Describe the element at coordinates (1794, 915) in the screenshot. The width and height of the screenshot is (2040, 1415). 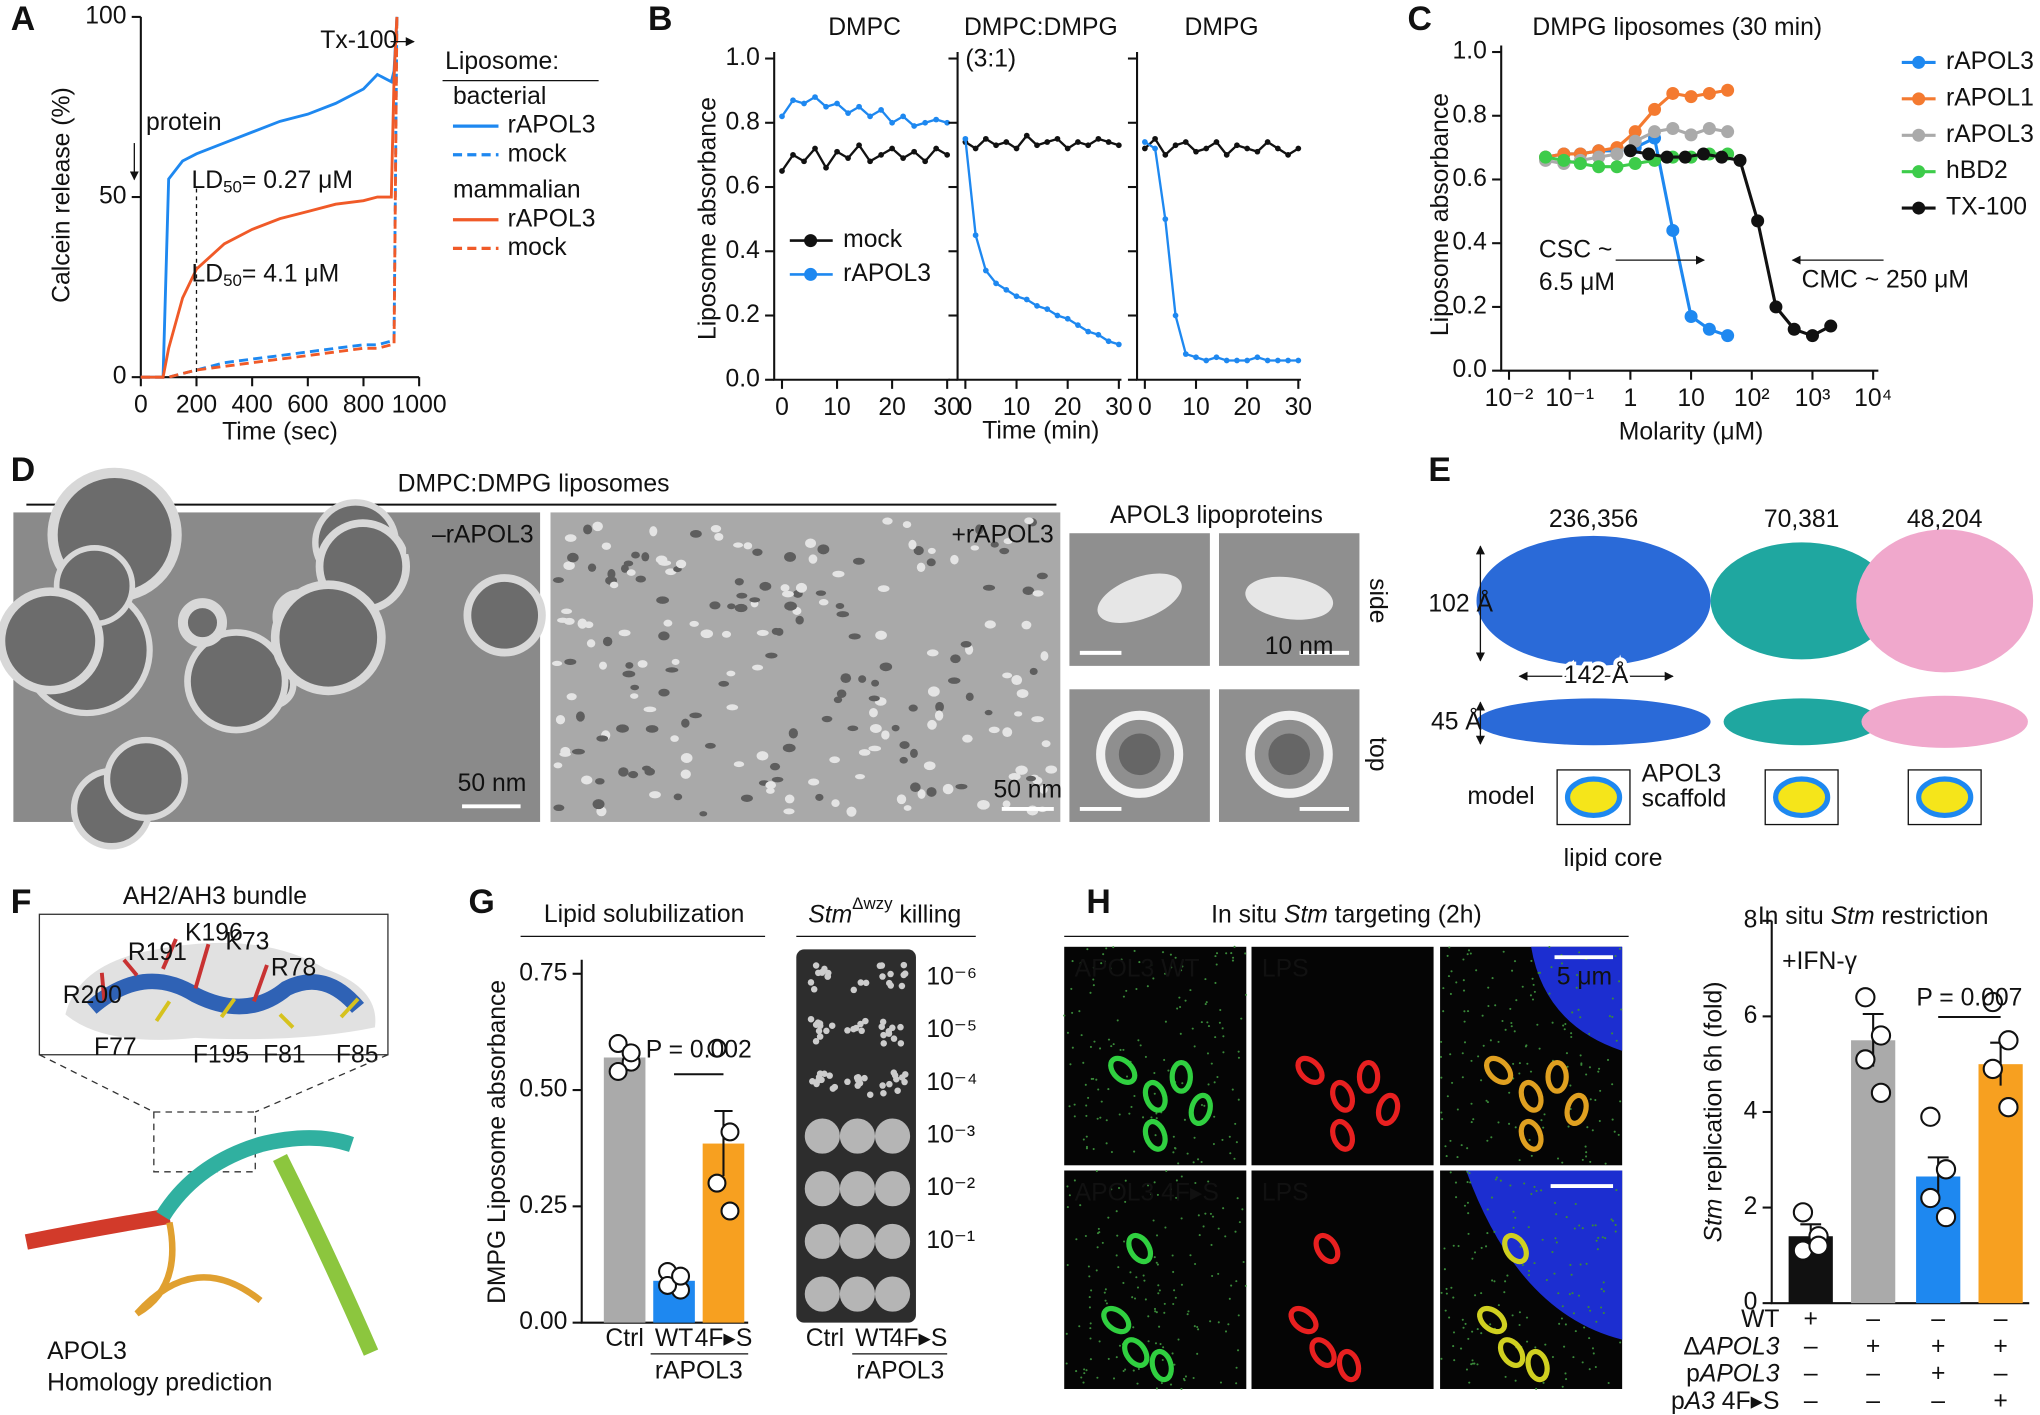
I see `chart-title-part: In situ` at that location.